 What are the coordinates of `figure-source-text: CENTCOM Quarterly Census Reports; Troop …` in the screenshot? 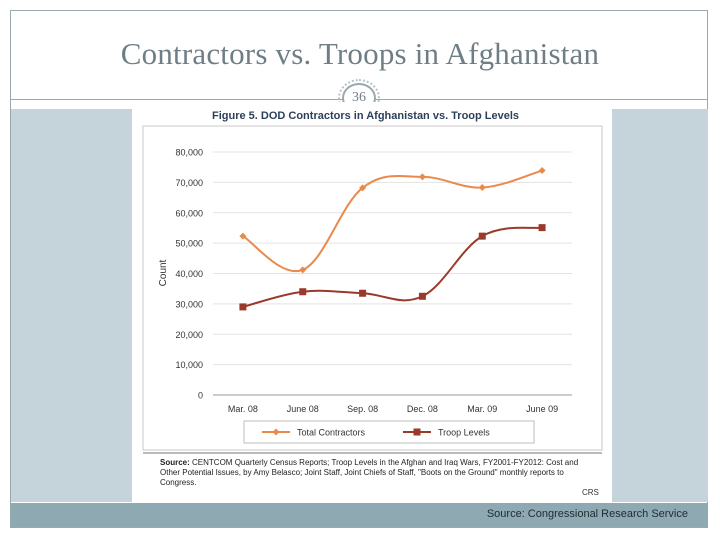 It's located at (369, 472).